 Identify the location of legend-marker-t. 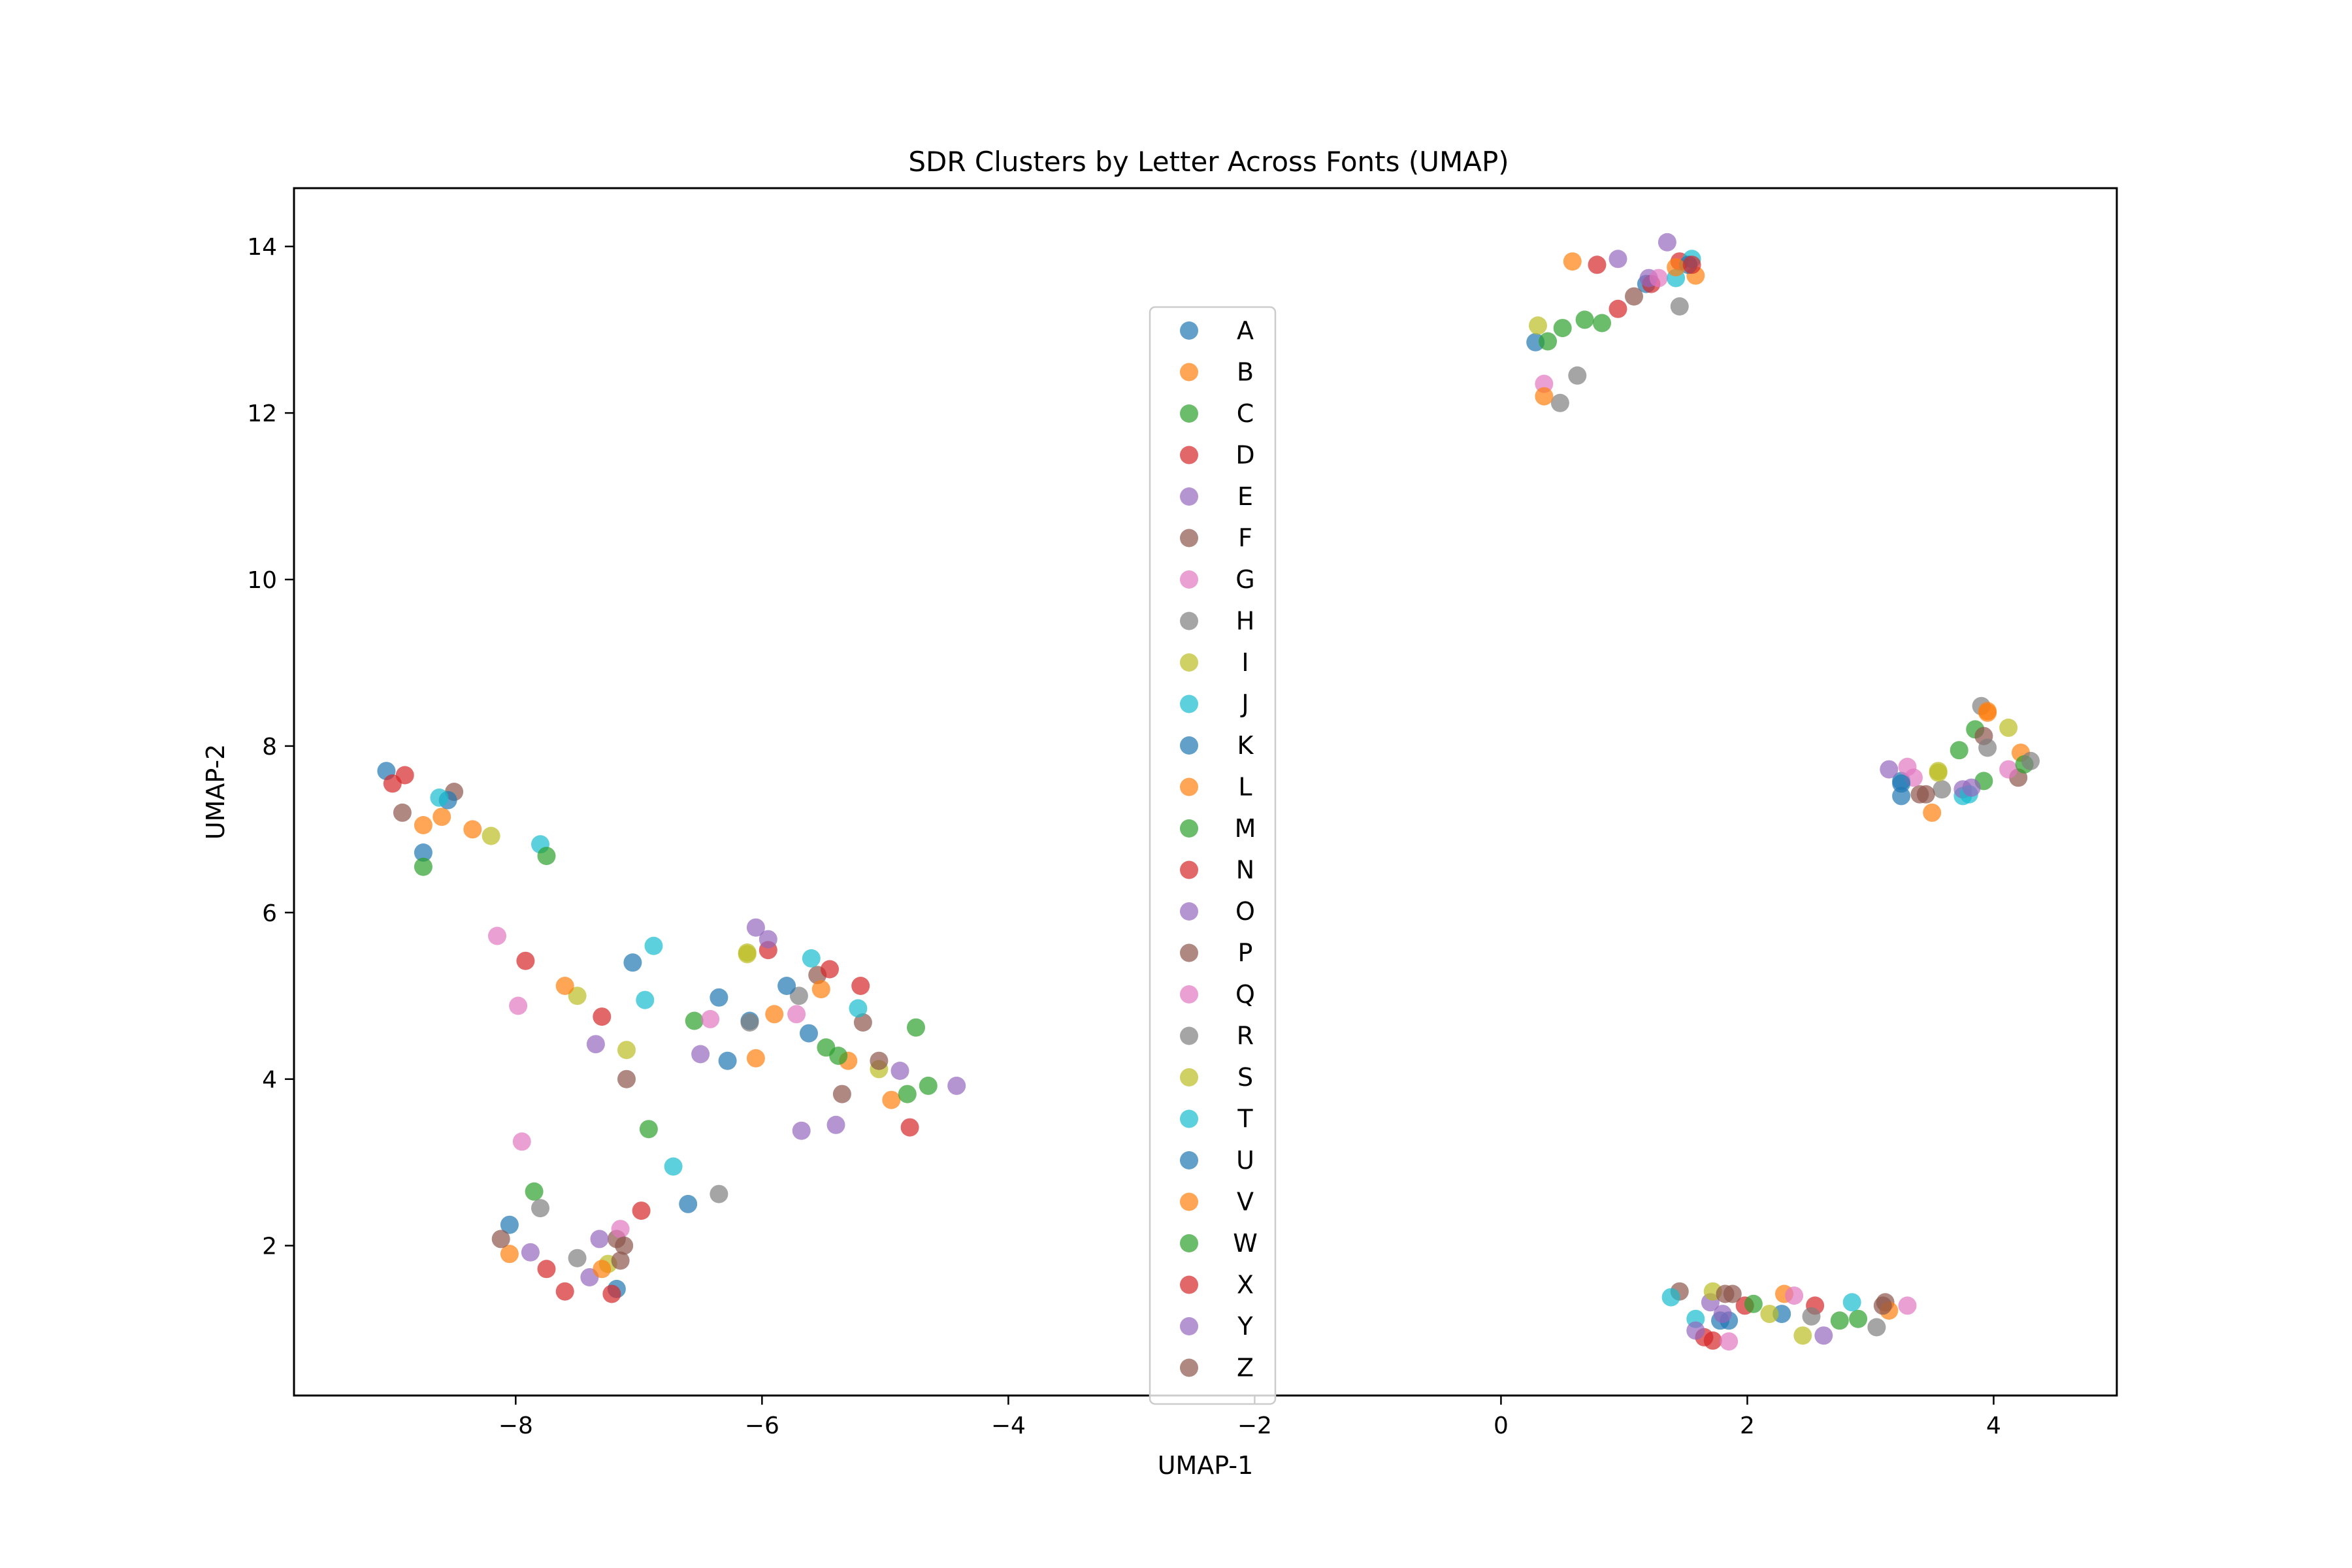
(1189, 1118).